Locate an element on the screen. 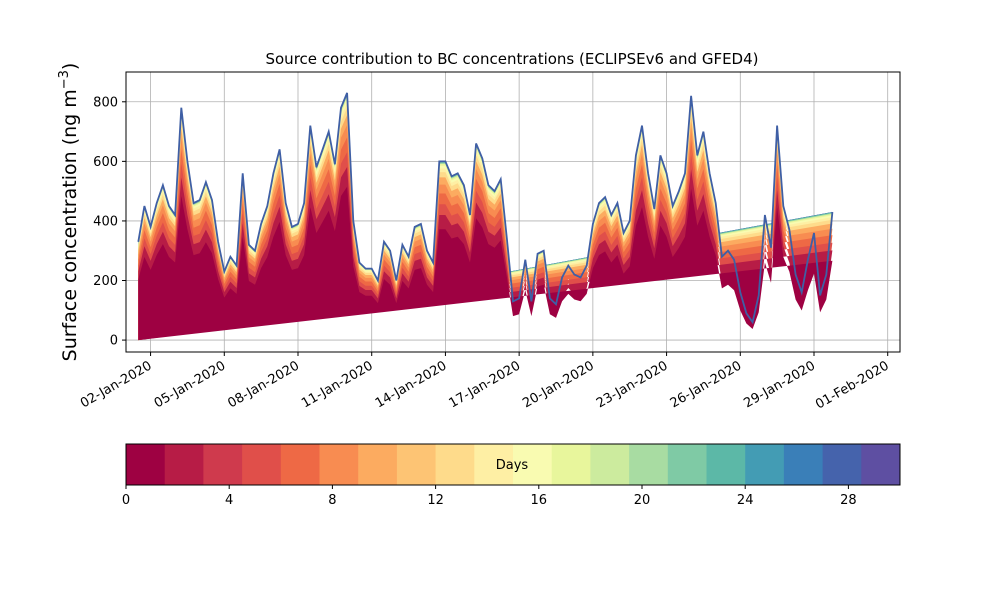  colorbar-tick-label: 24 is located at coordinates (745, 500).